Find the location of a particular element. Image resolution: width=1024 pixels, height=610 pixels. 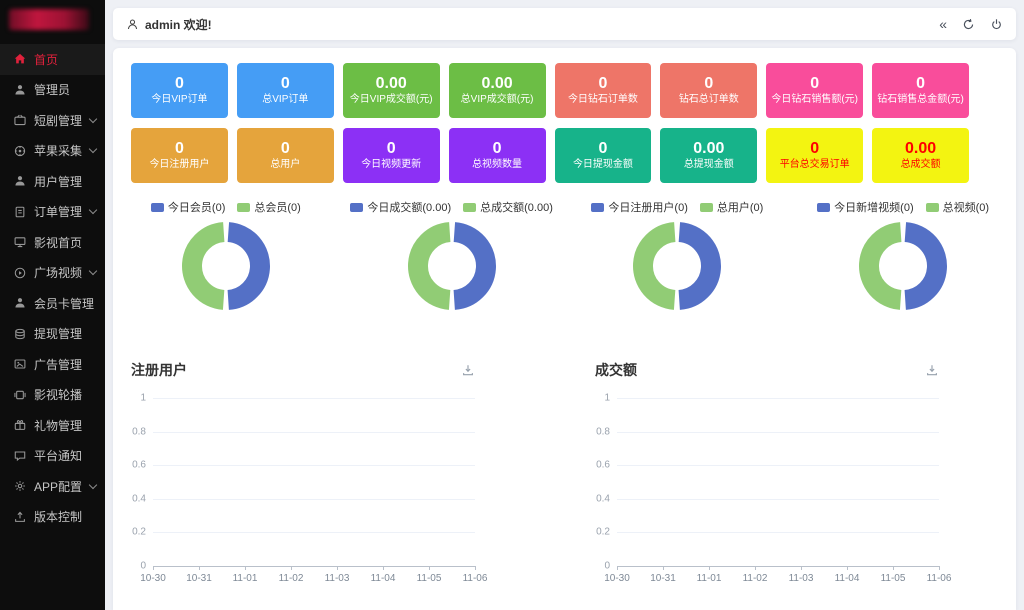

legend-item: 今日成交额(0.00) is located at coordinates (400, 207).